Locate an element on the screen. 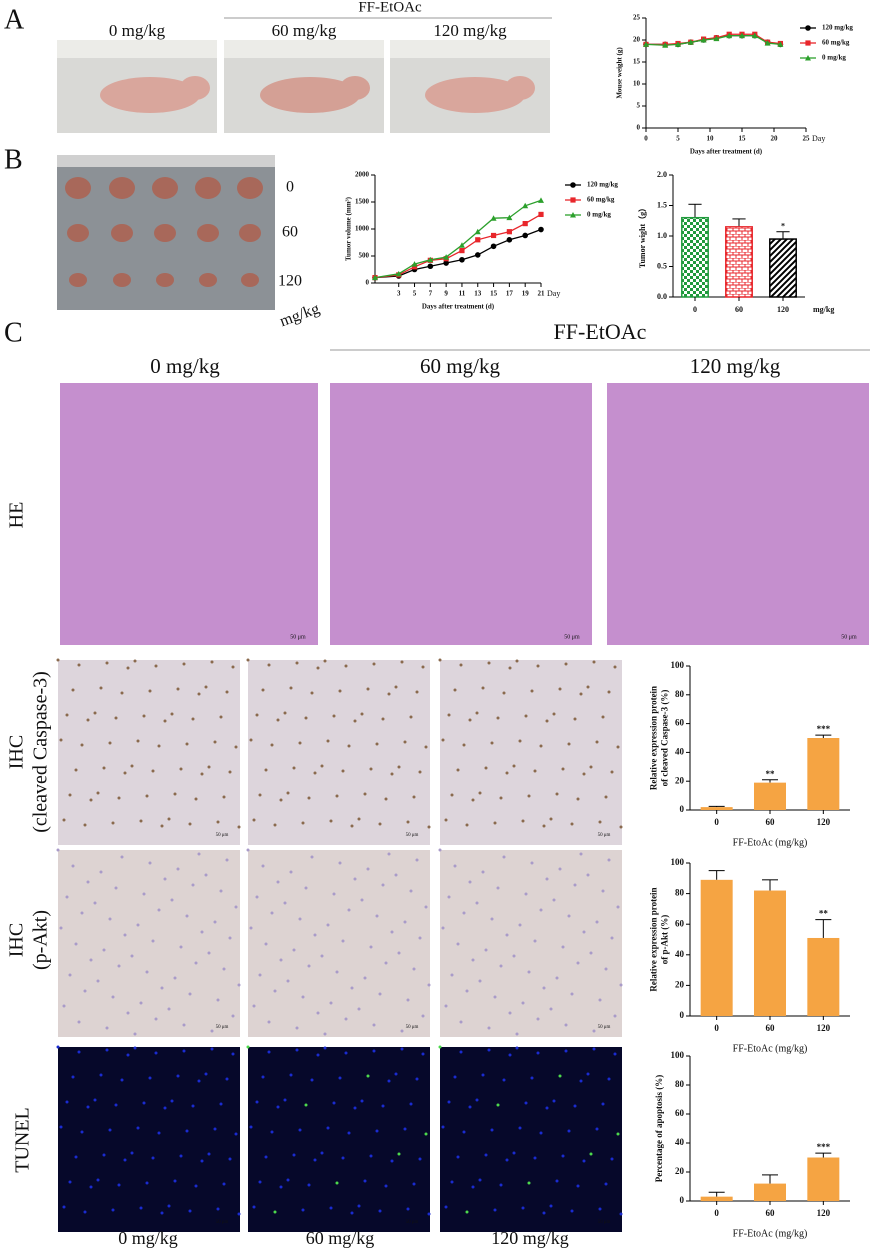  y-tick-label: 1.5 is located at coordinates (662, 204).